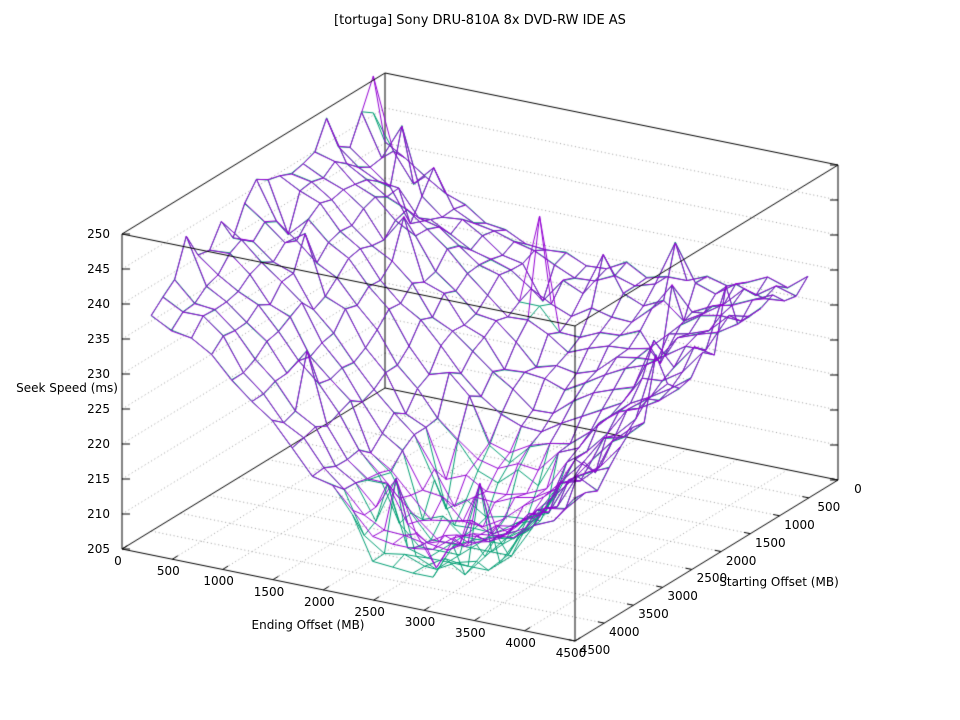  Describe the element at coordinates (319, 601) in the screenshot. I see `x-tick-label: 2000` at that location.